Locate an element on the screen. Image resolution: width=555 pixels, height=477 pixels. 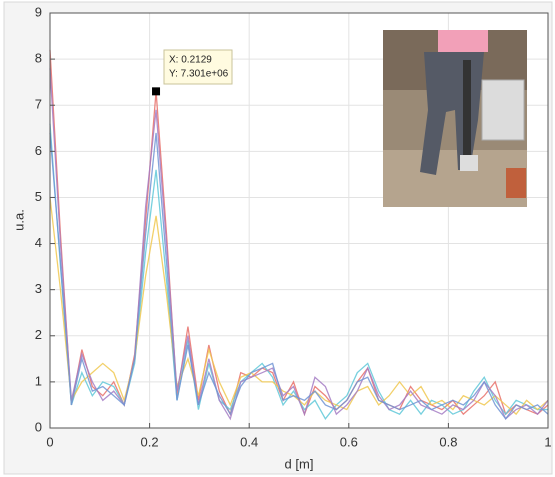
datatip-box is located at coordinates (198, 67).